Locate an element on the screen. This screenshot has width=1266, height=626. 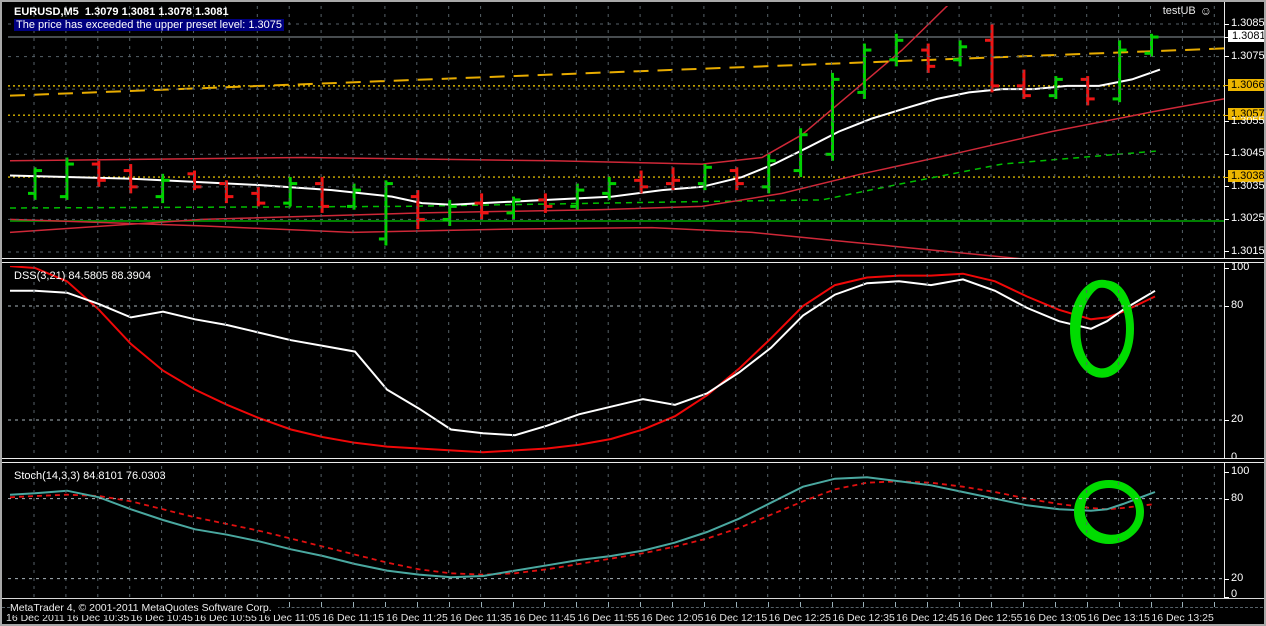
stoch-axis-label: 0 is located at coordinates (1234, 594).